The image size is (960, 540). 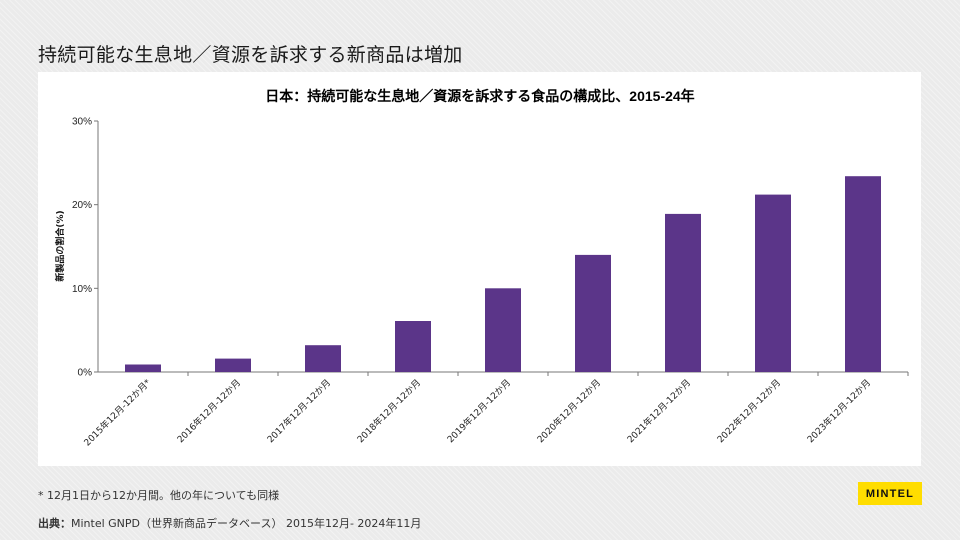 What do you see at coordinates (54, 523) in the screenshot?
I see `source-label: 出典：` at bounding box center [54, 523].